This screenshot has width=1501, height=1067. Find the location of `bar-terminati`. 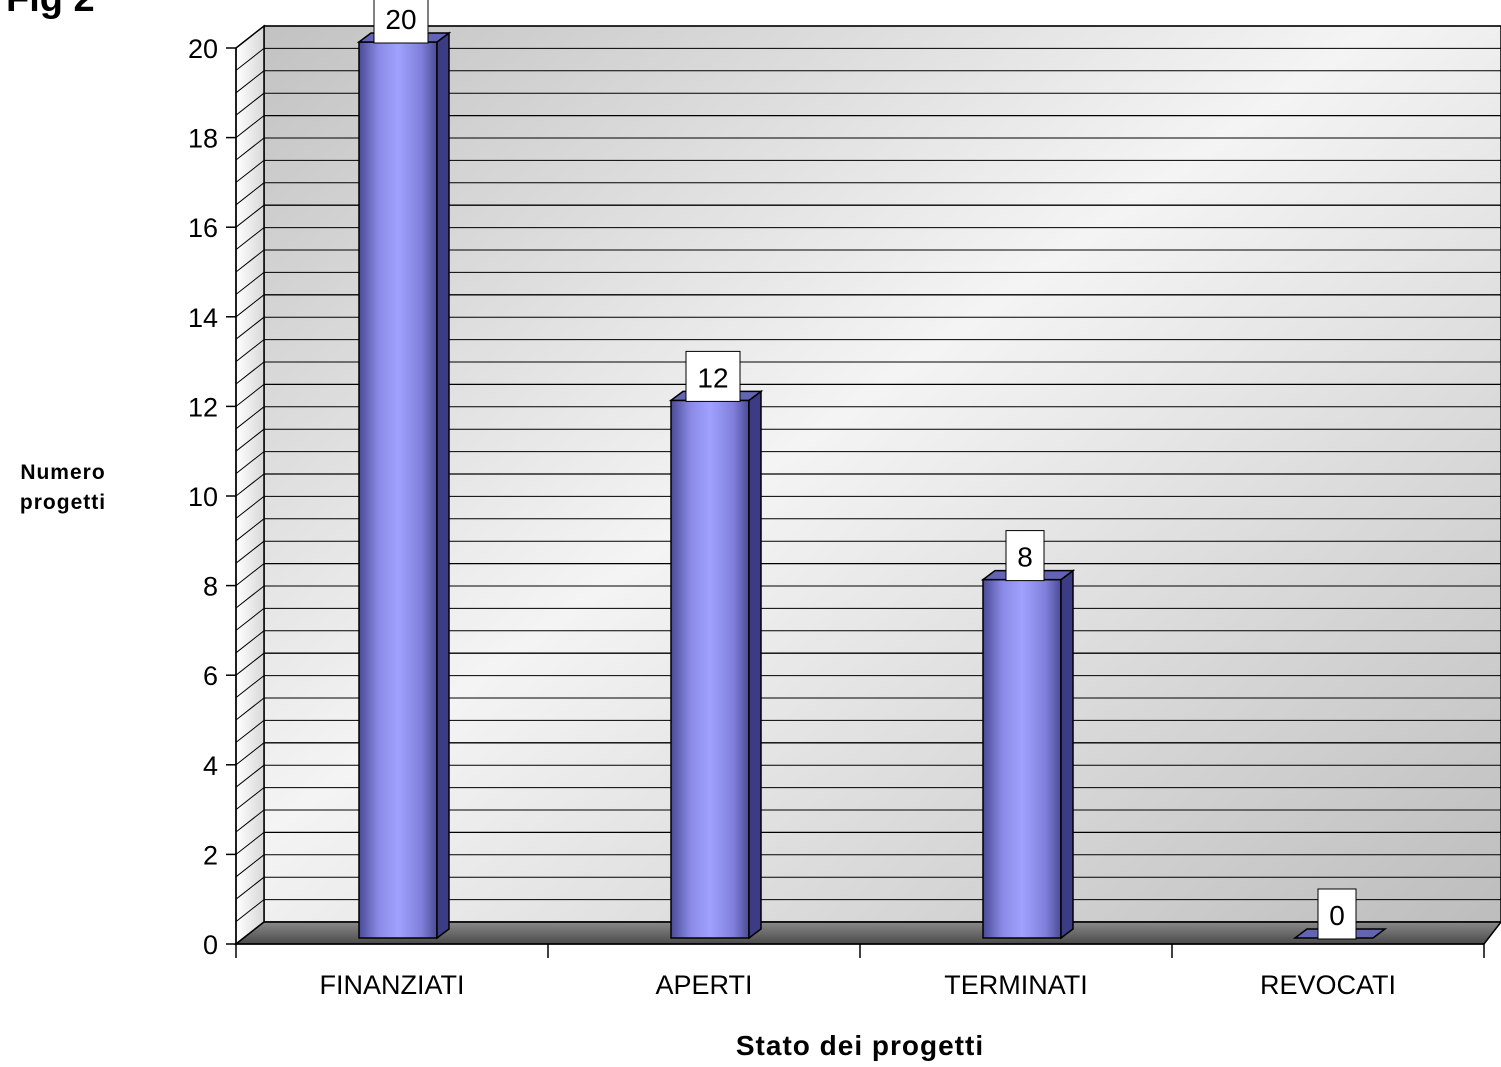

bar-terminati is located at coordinates (1028, 754).